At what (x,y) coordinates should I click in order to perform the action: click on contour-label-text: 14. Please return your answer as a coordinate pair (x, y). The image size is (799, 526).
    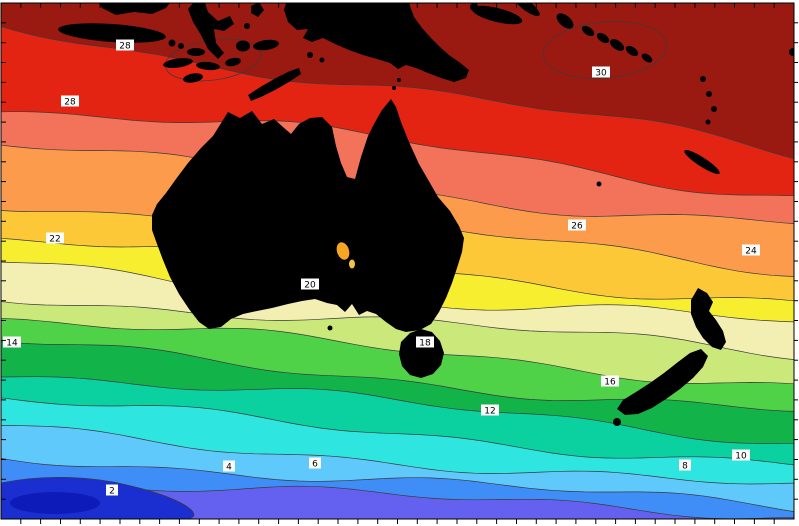
    Looking at the image, I should click on (12, 343).